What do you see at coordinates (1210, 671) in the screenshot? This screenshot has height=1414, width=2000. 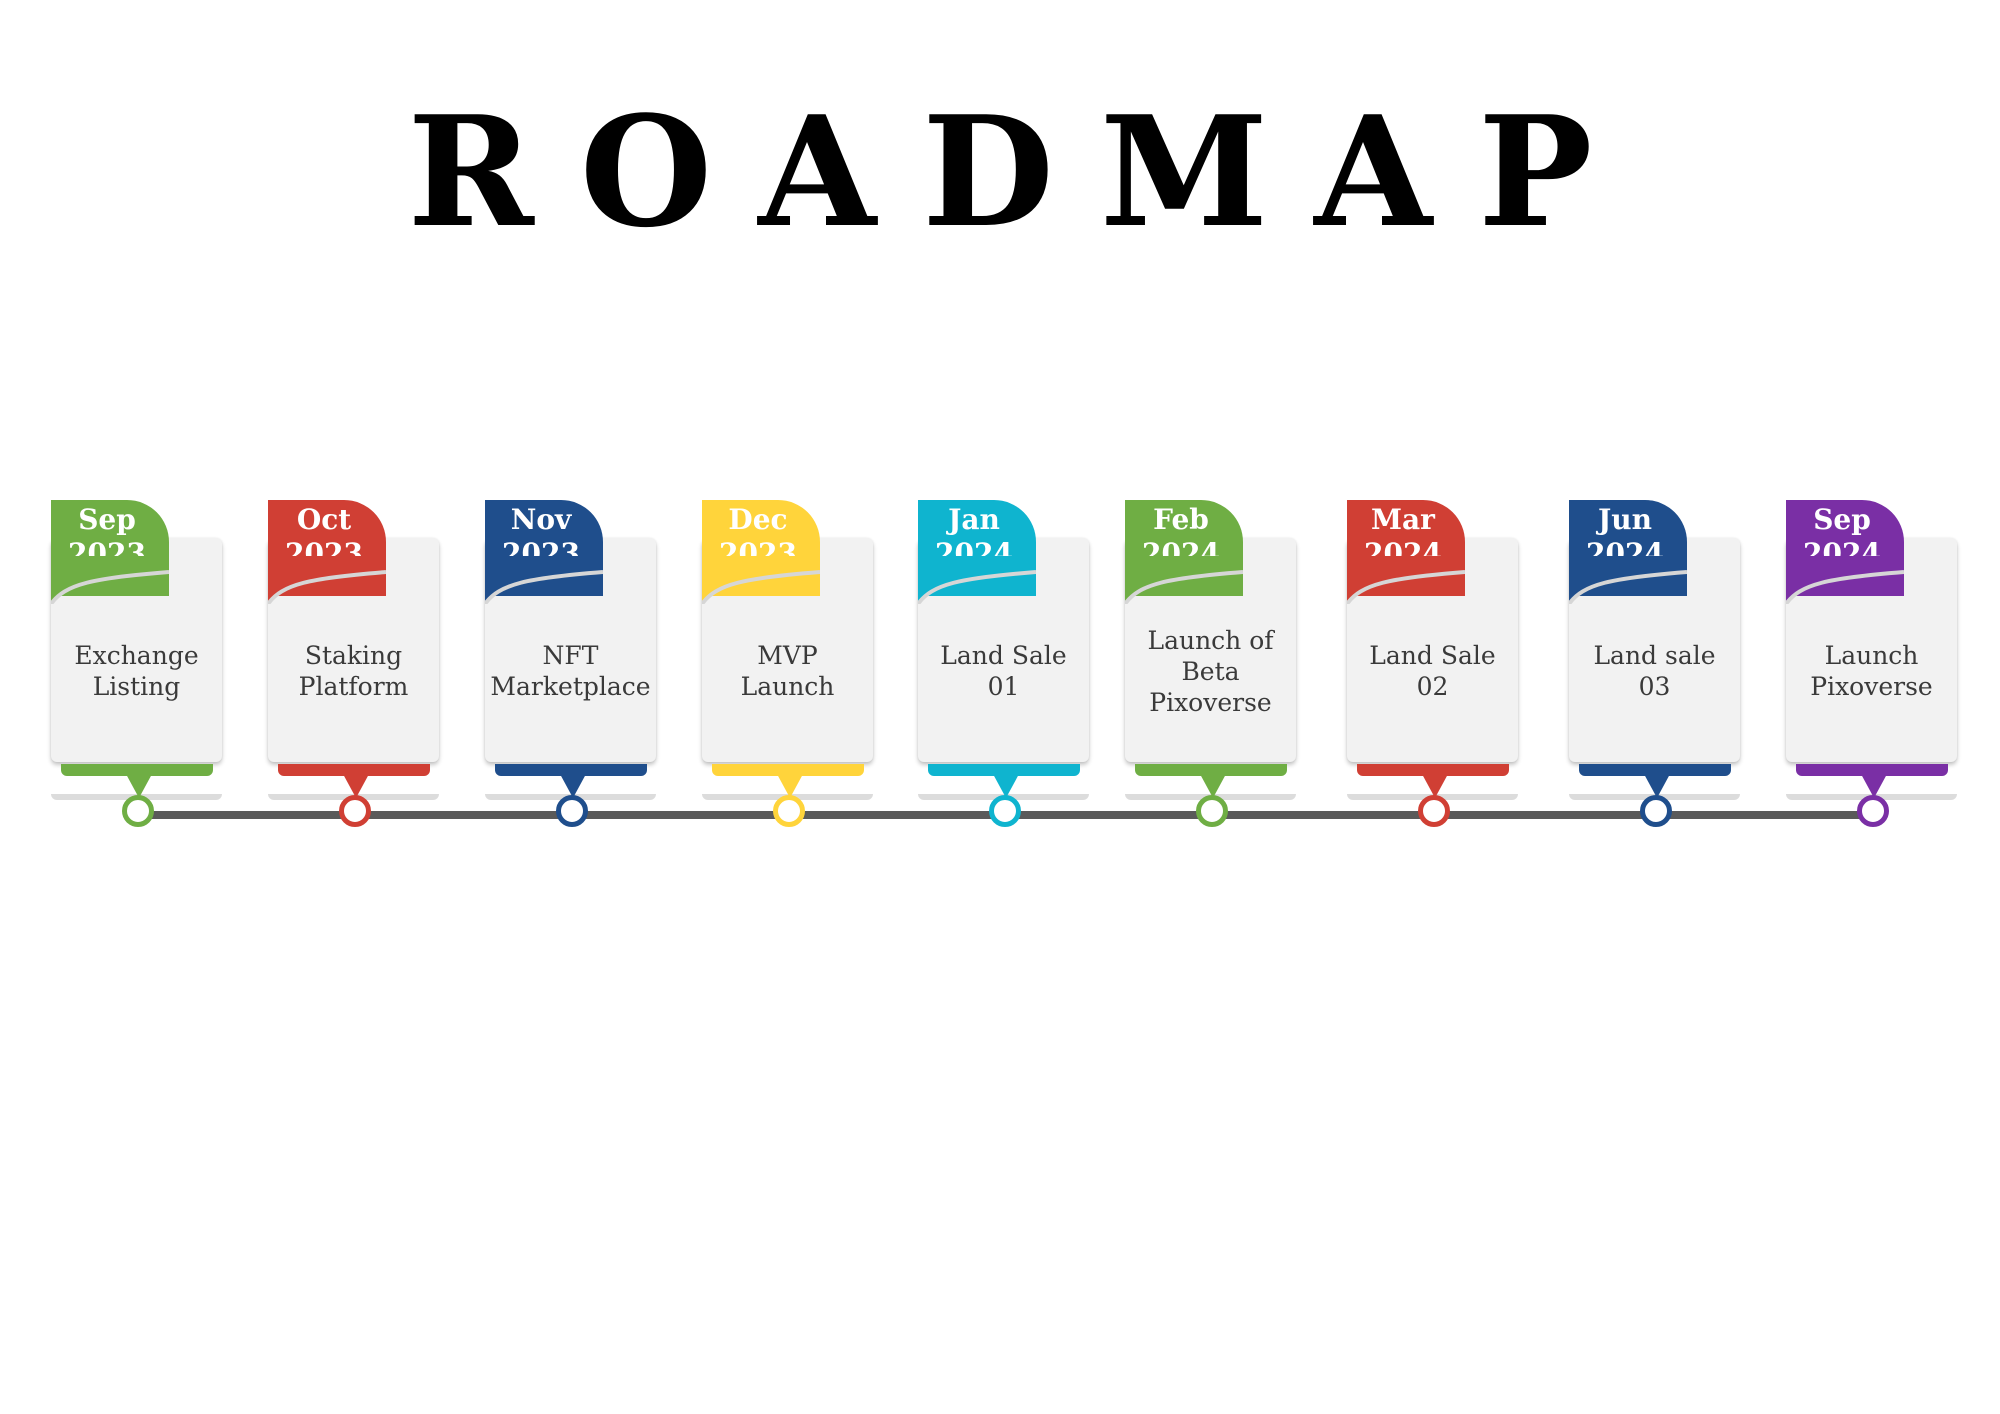 I see `milestone-label: Launch of Beta Pixoverse` at bounding box center [1210, 671].